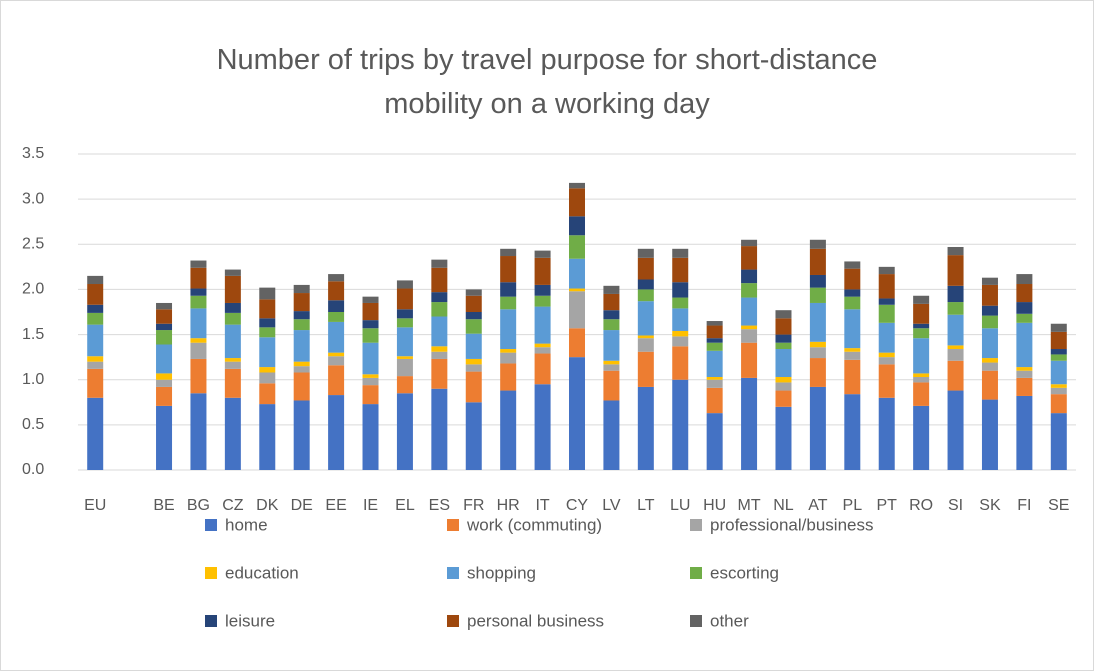 This screenshot has width=1094, height=671. Describe the element at coordinates (33, 153) in the screenshot. I see `y-tick-label: 3.5` at that location.